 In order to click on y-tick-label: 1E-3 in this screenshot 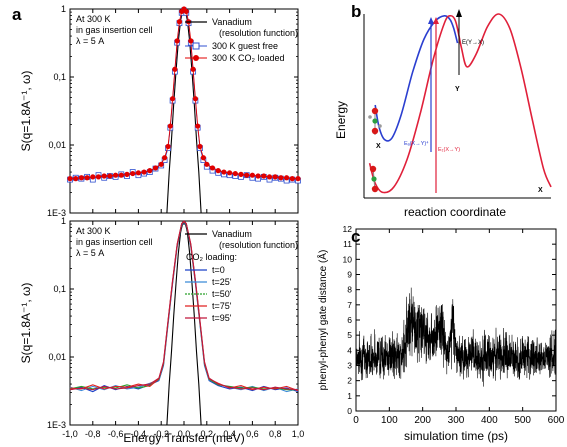, I will do `click(56, 425)`.